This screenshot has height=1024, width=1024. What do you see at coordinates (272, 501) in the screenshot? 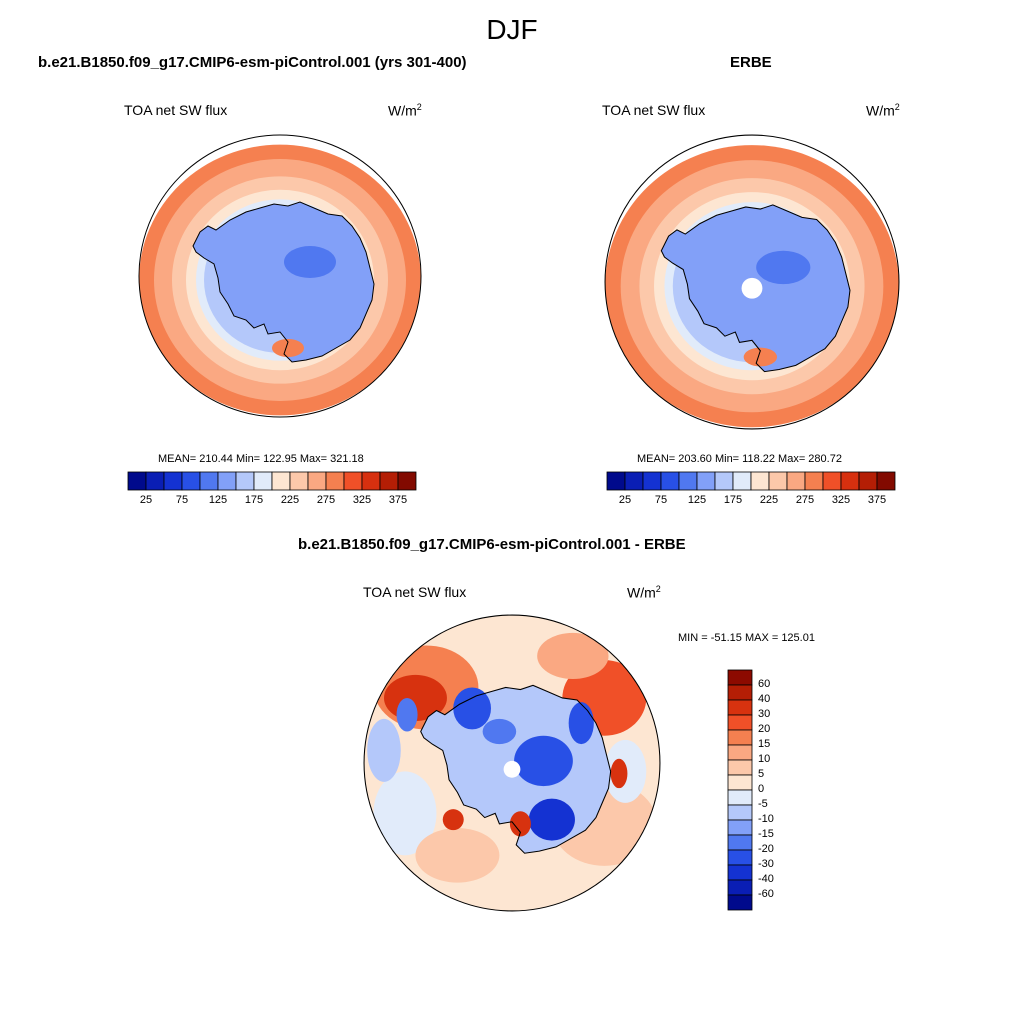
I see `panel-1-colorbar-labels: 25 75 125 175 225 275 325 375` at bounding box center [272, 501].